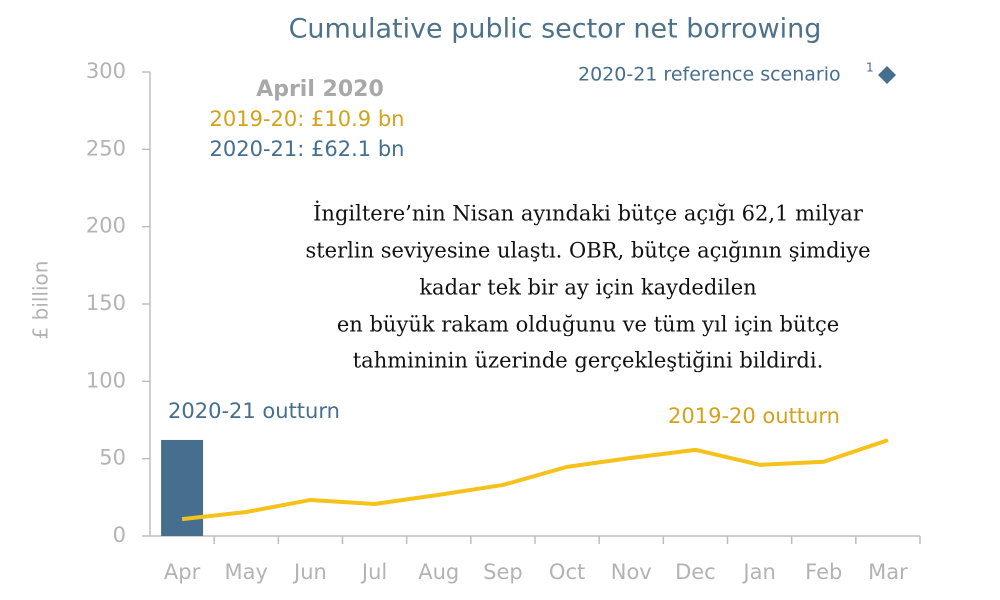 The height and width of the screenshot is (600, 1000). Describe the element at coordinates (870, 68) in the screenshot. I see `legend-superscript: 1` at that location.